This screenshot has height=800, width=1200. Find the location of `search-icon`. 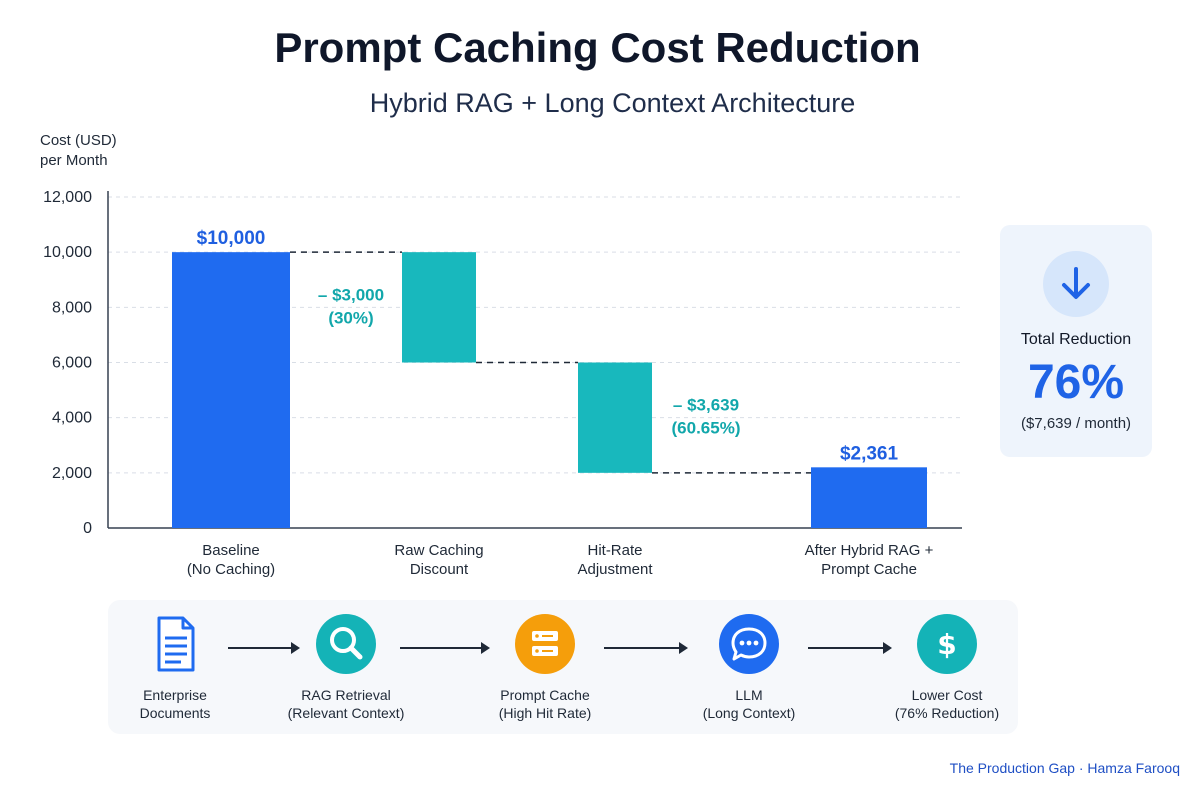

search-icon is located at coordinates (346, 644).